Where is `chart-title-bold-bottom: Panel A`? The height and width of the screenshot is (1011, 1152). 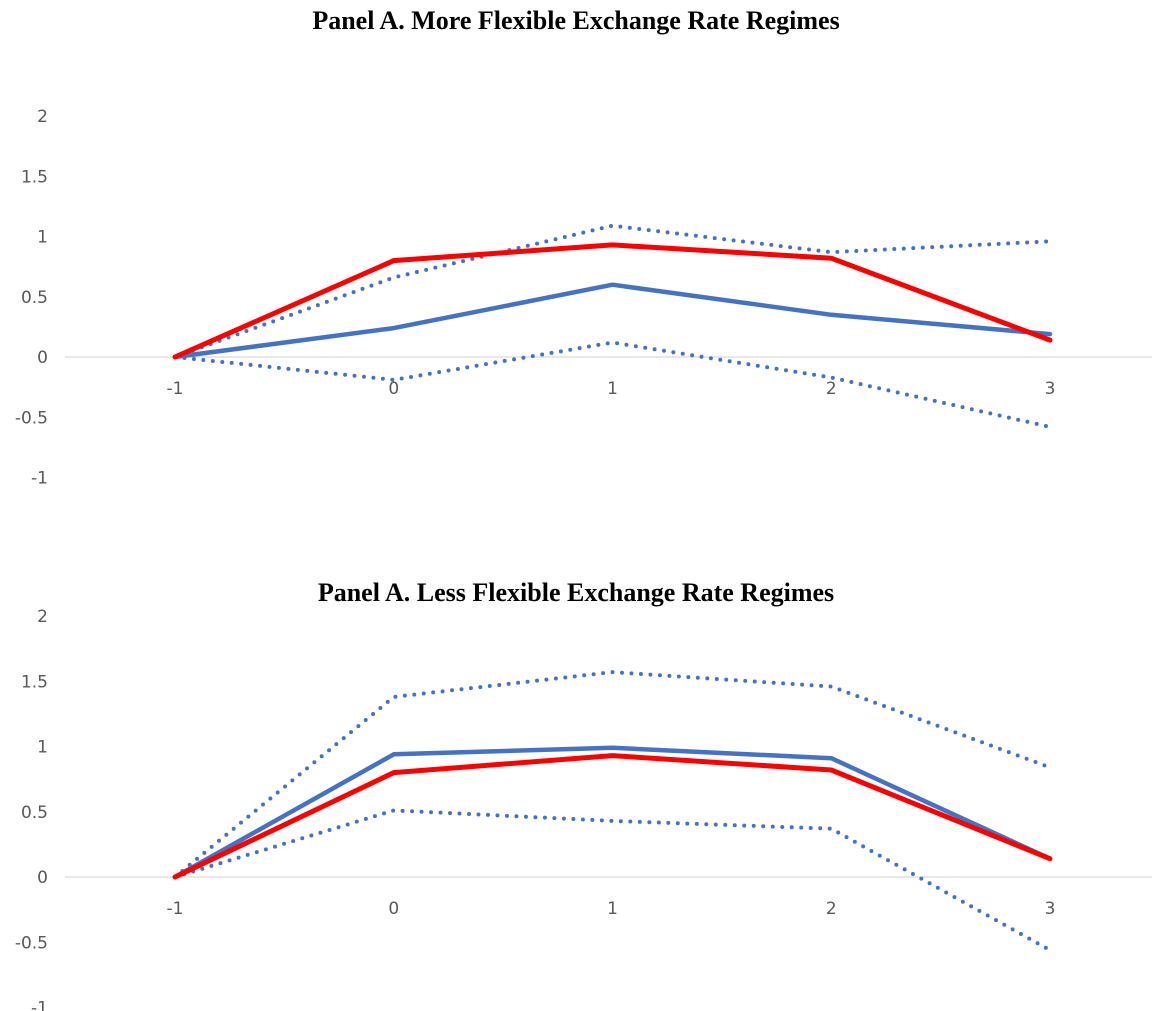
chart-title-bold-bottom: Panel A is located at coordinates (360, 592).